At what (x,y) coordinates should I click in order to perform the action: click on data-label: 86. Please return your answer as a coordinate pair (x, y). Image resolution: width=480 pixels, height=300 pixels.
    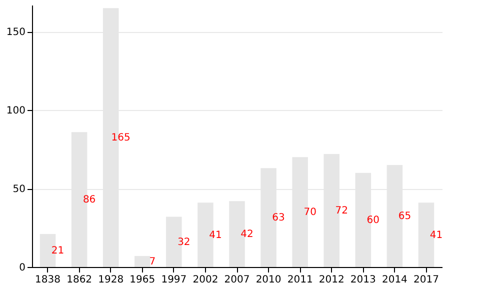
    Looking at the image, I should click on (89, 200).